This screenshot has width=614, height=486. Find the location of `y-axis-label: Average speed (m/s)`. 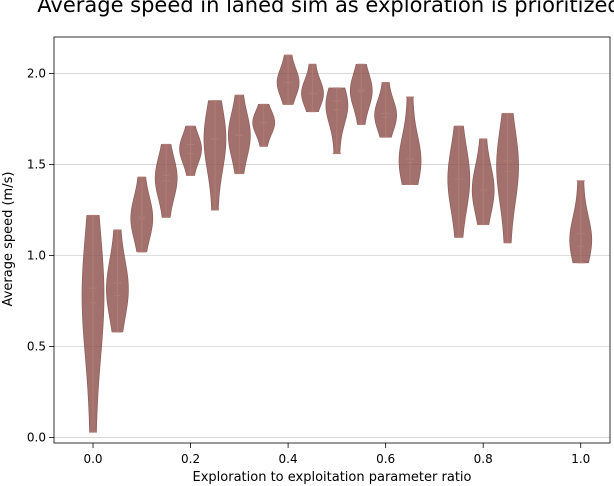

y-axis-label: Average speed (m/s) is located at coordinates (8, 239).